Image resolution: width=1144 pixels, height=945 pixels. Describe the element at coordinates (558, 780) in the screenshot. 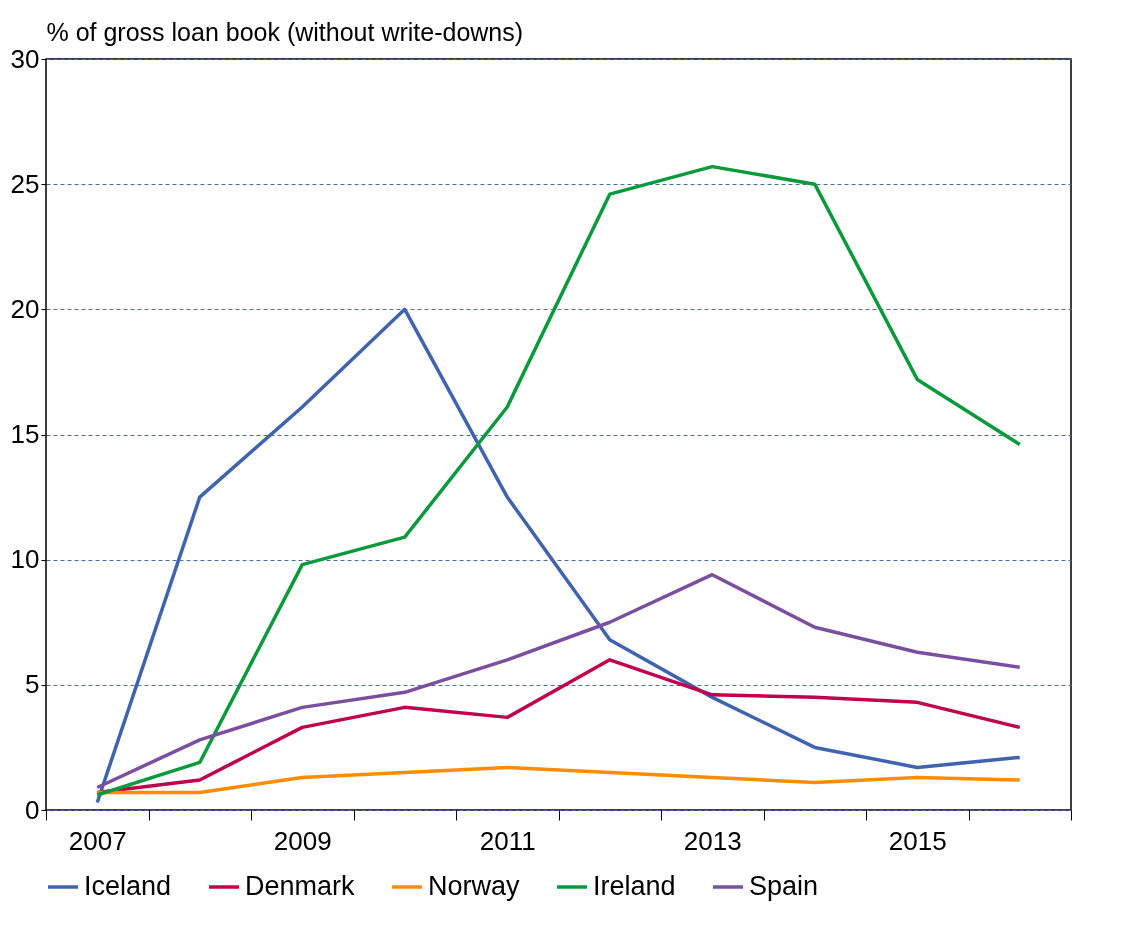

I see `line-series` at that location.